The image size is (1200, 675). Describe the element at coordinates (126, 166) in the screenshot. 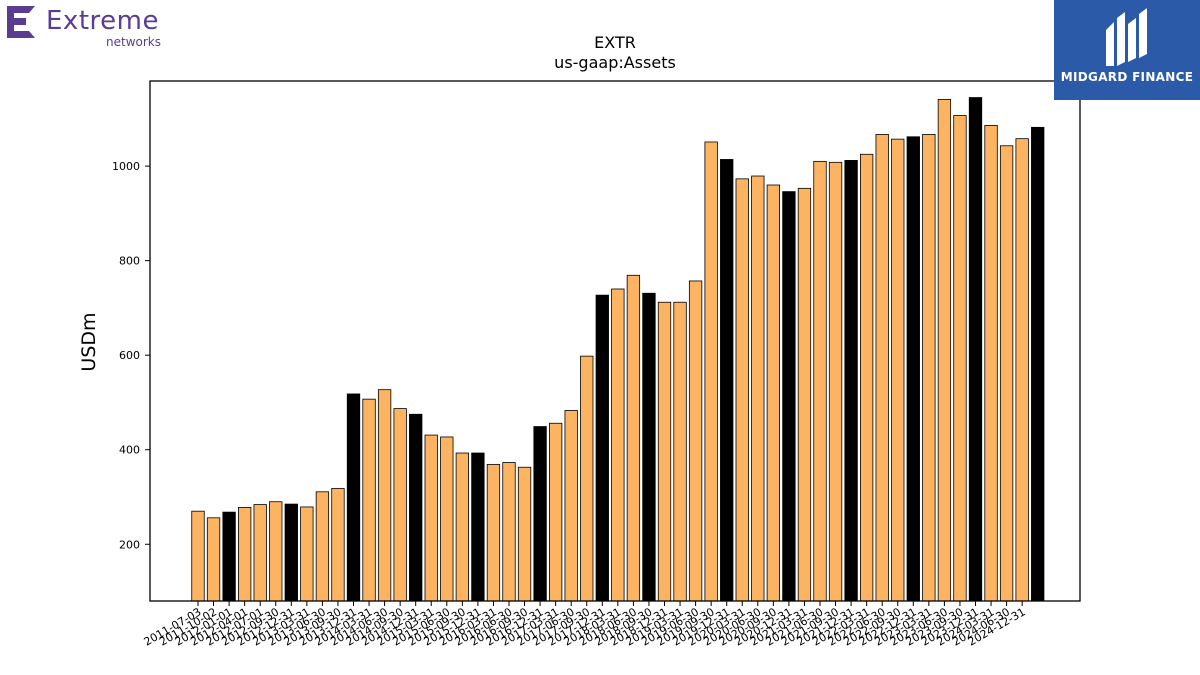

I see `y-tick-label-4: 1000` at that location.